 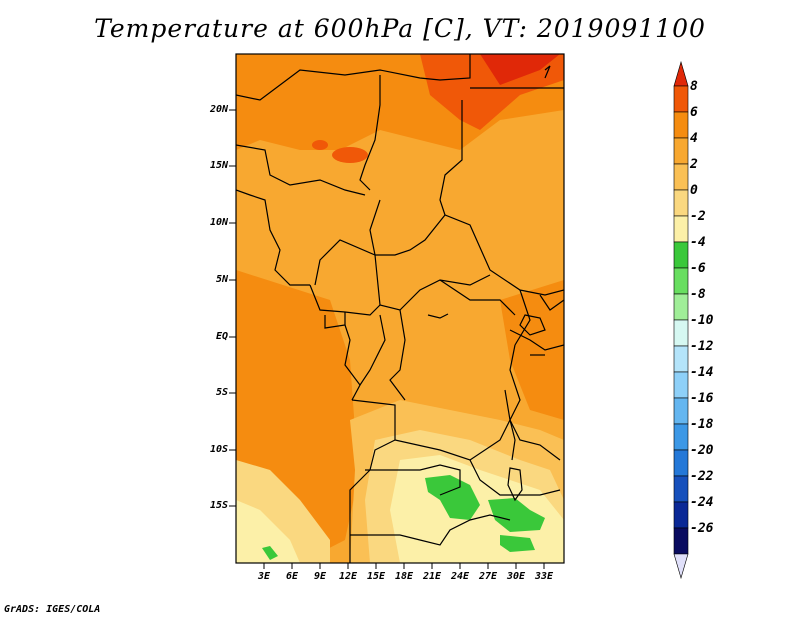 I want to click on colorbar-label: -10, so click(x=702, y=320).